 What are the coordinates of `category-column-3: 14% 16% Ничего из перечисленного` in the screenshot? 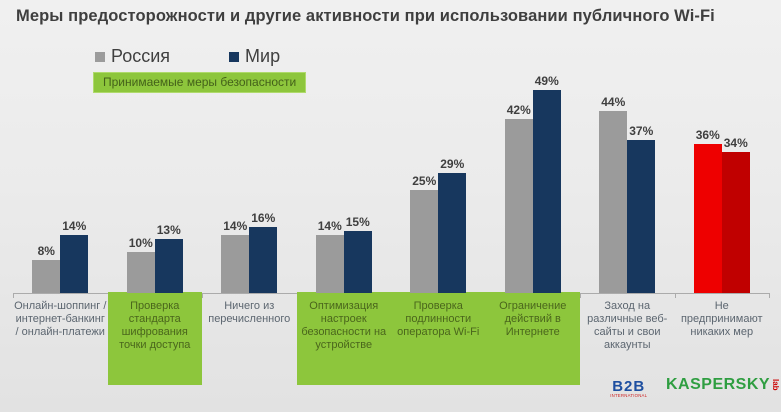 It's located at (249, 206).